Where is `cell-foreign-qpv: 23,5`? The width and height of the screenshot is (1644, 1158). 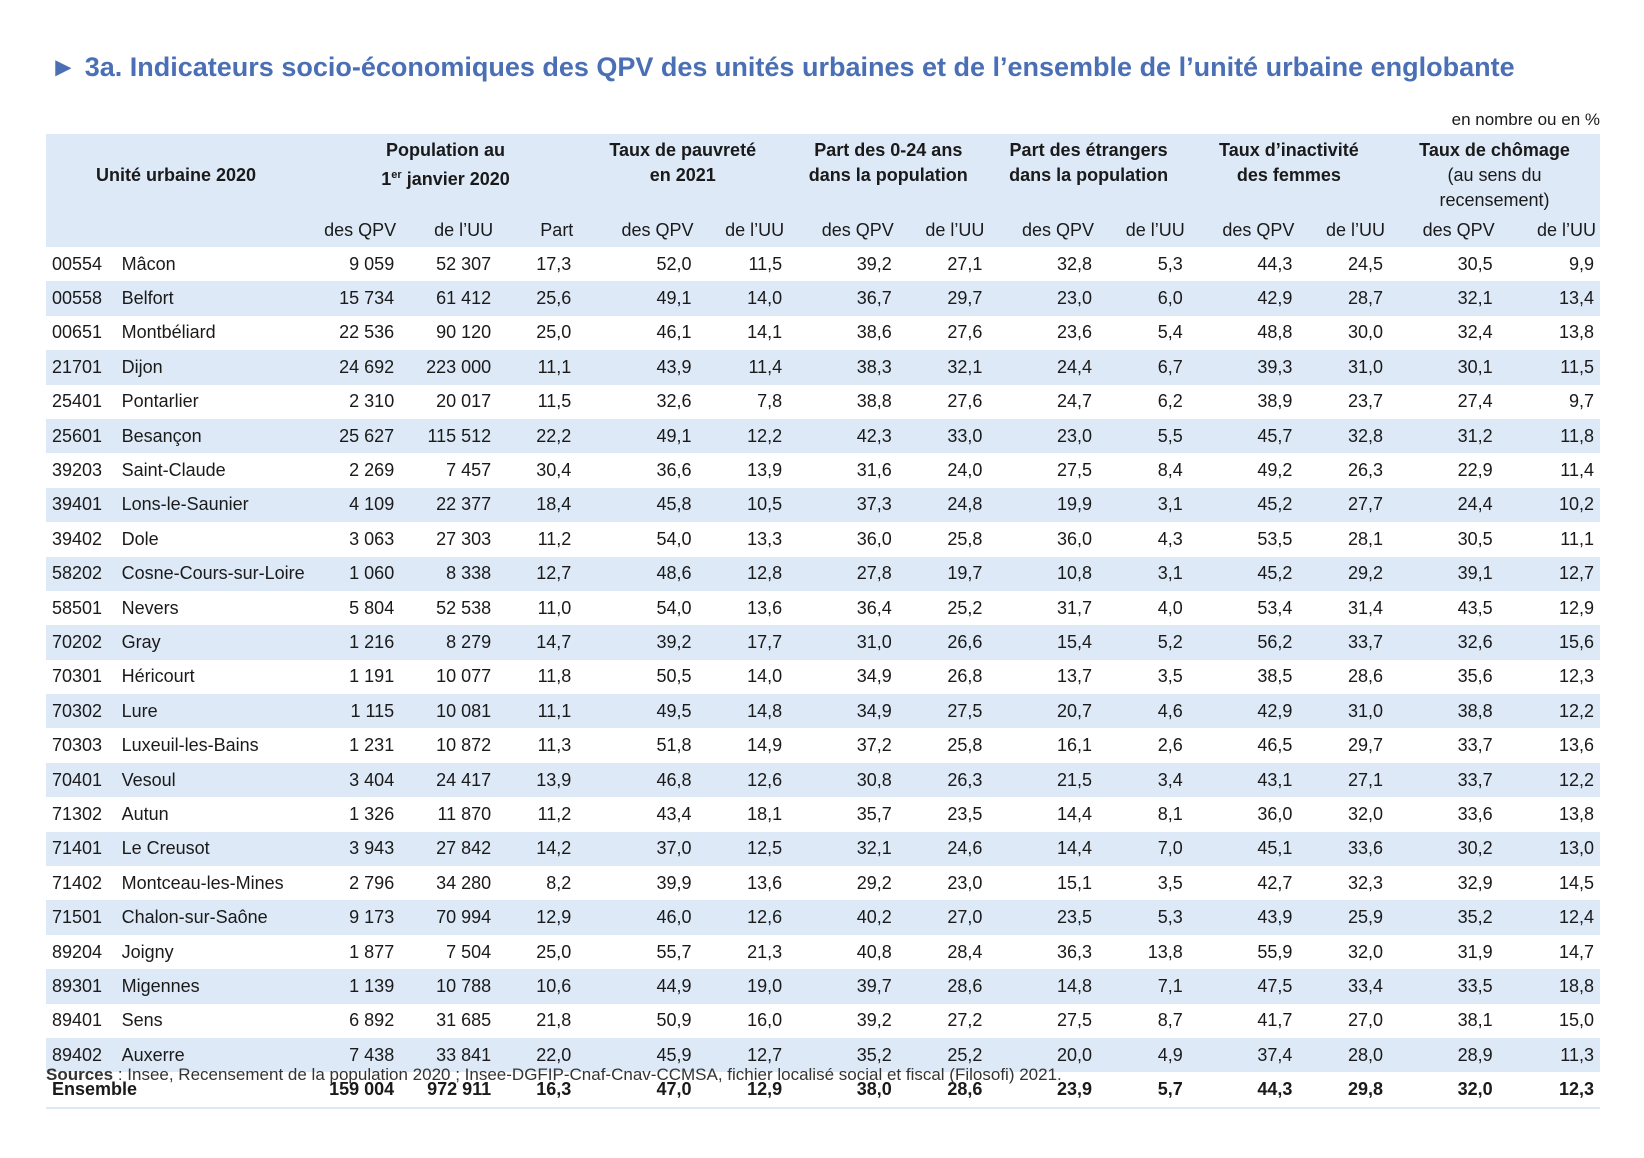
cell-foreign-qpv: 23,5 is located at coordinates (1043, 917).